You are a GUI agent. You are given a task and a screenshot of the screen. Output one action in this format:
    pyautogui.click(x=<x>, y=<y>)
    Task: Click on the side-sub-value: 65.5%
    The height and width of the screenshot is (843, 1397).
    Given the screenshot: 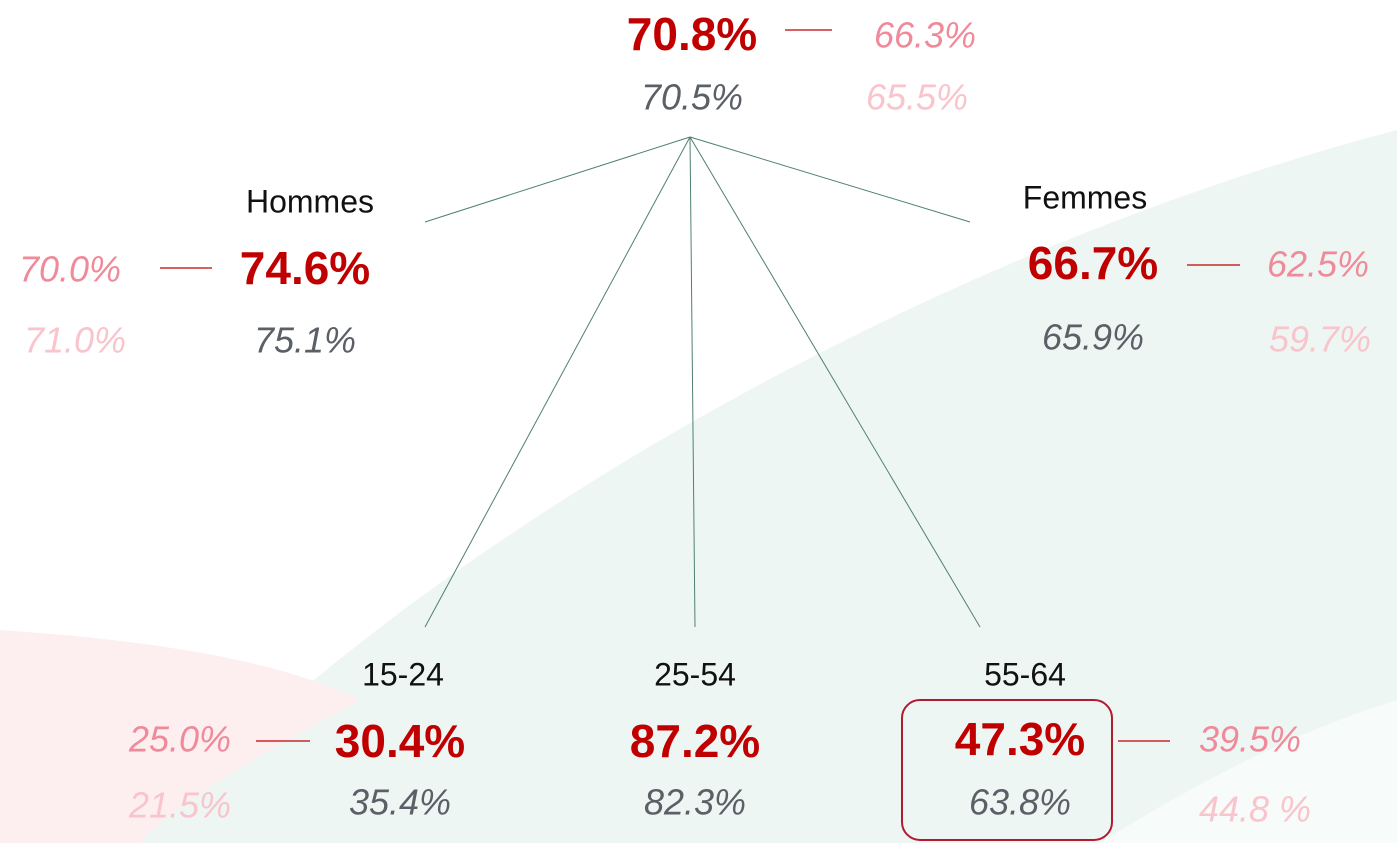 What is the action you would take?
    pyautogui.click(x=917, y=97)
    